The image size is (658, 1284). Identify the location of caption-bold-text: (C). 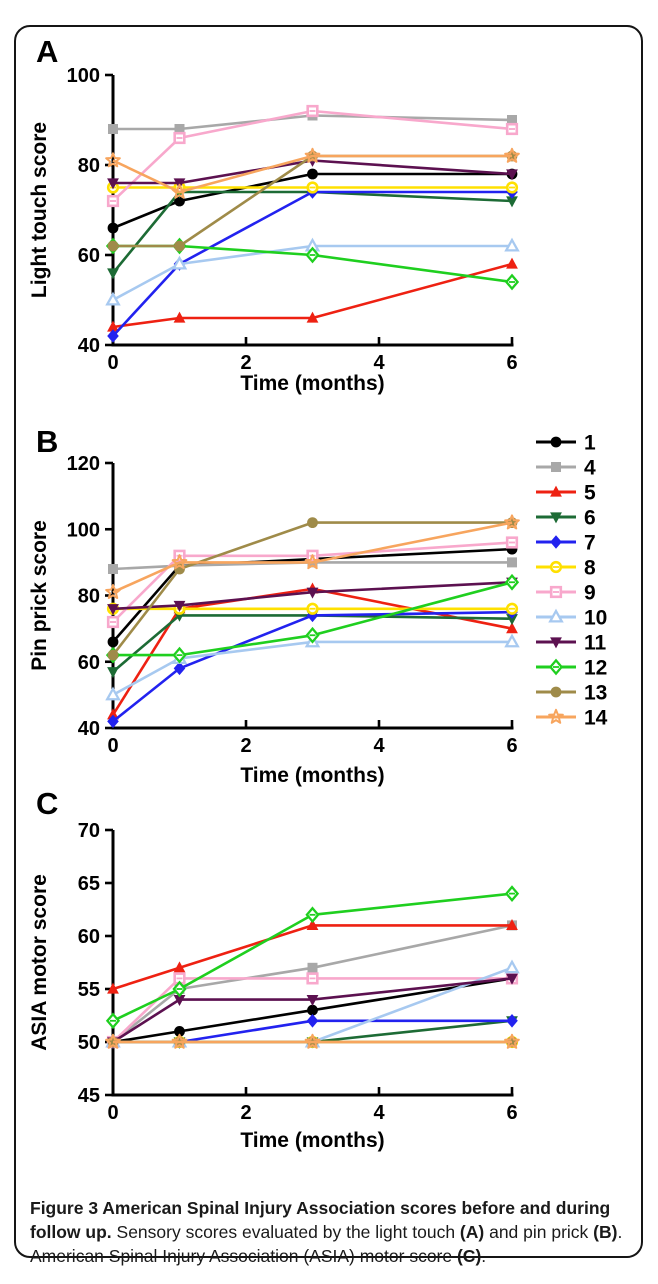
(469, 1255).